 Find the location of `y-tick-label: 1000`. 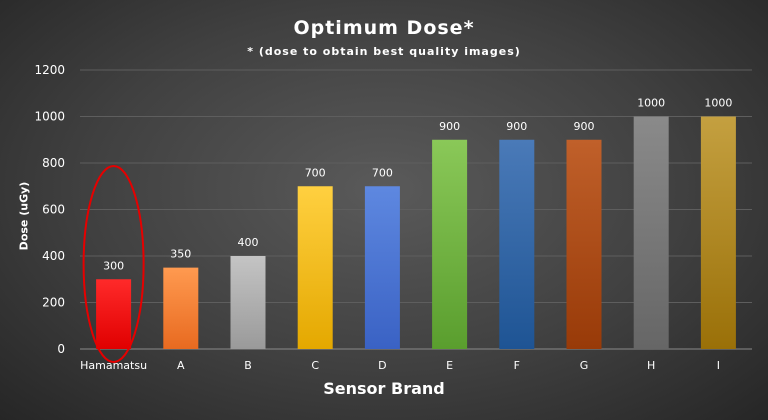

y-tick-label: 1000 is located at coordinates (49, 117).